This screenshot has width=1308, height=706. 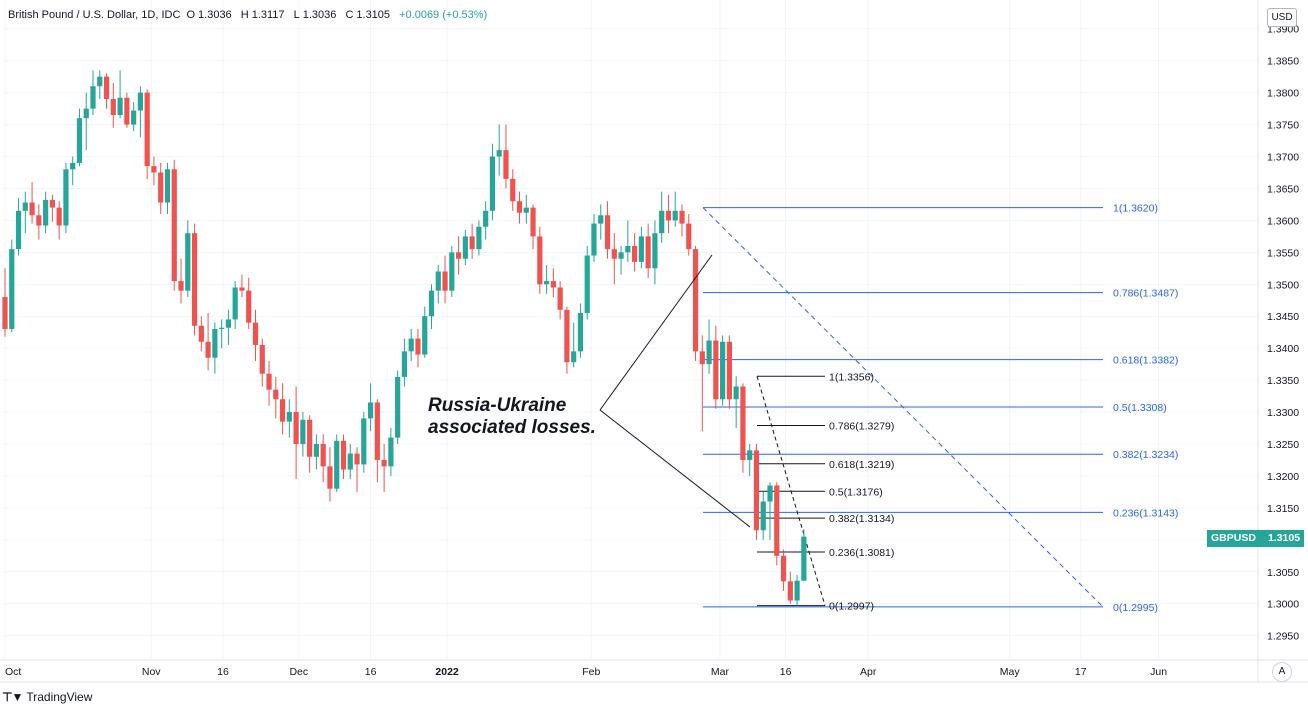 I want to click on footer-branding: ⊤▼ TradingView, so click(x=47, y=697).